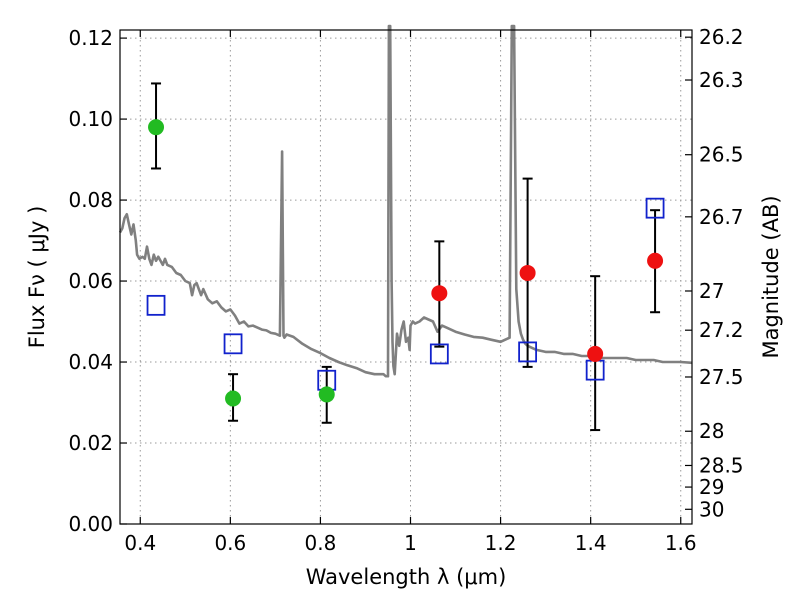  What do you see at coordinates (721, 155) in the screenshot?
I see `mag-tick-label: 26.5` at bounding box center [721, 155].